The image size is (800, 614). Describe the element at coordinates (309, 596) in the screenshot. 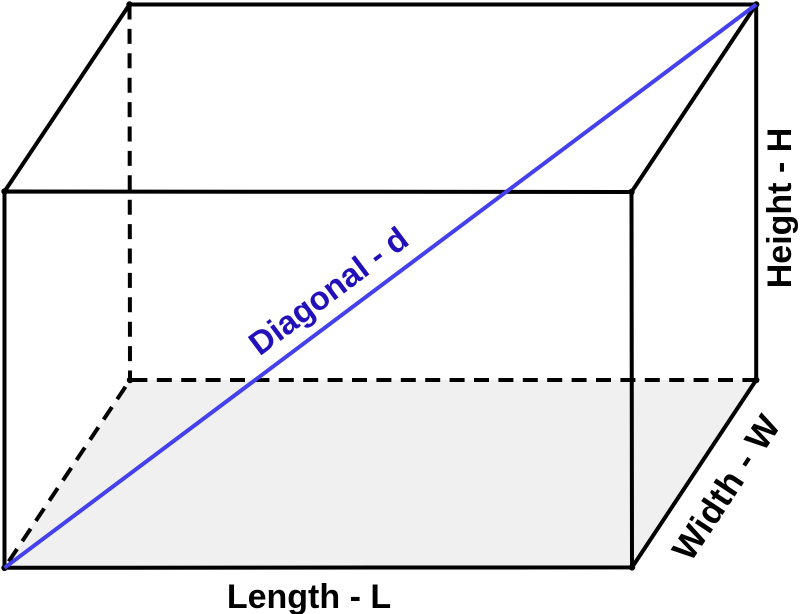

I see `svg-text: Length - L` at that location.